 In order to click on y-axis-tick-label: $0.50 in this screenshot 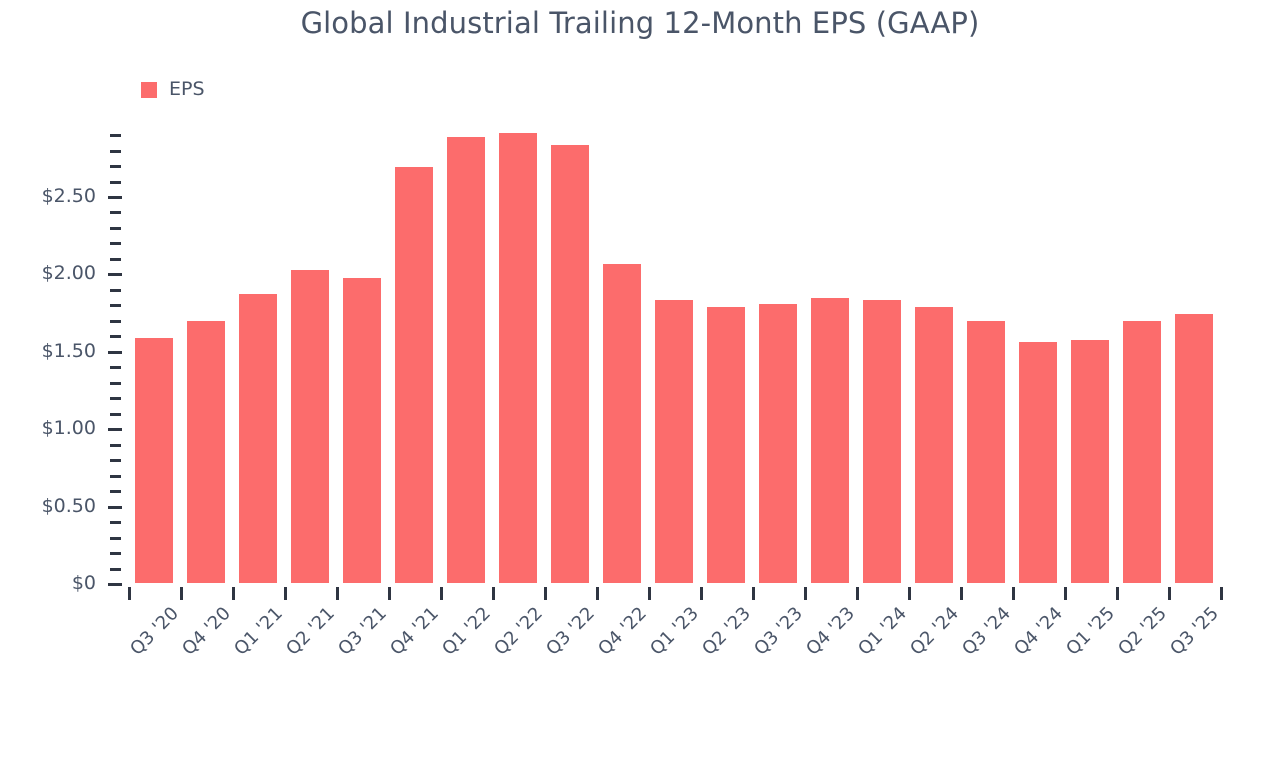, I will do `click(68, 505)`.